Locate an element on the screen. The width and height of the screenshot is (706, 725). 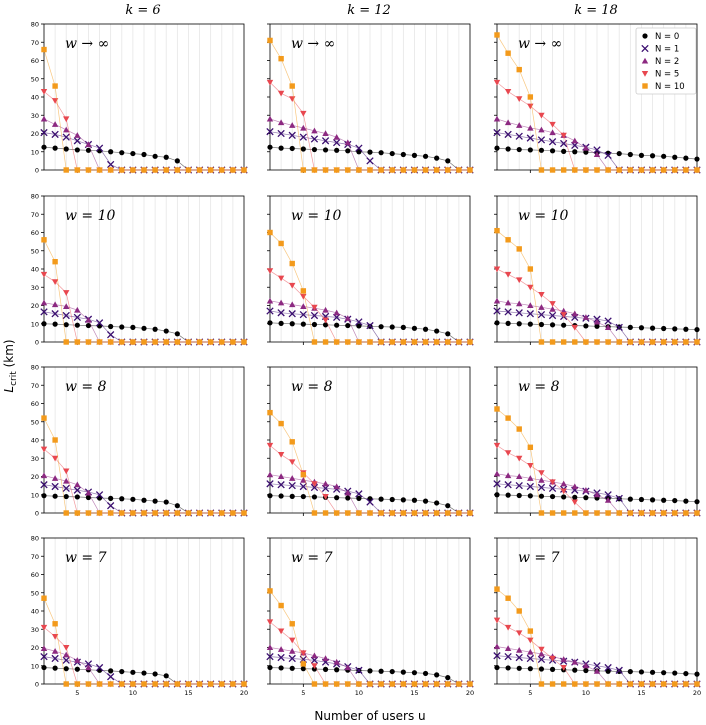
x-tick-label: 20 is located at coordinates (697, 693).